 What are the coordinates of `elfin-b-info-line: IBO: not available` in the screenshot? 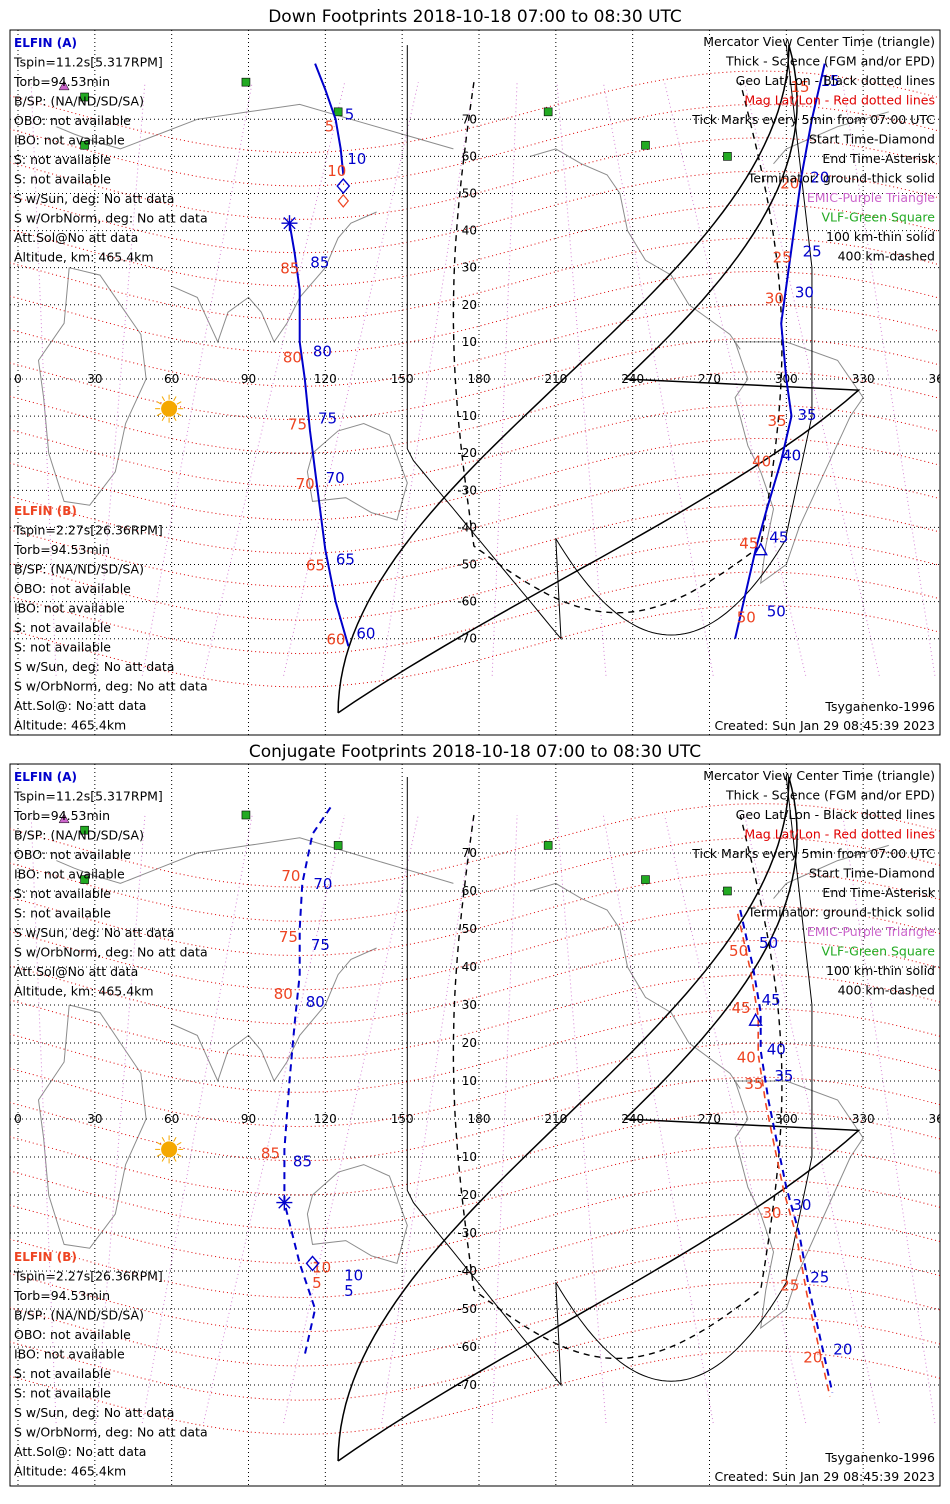 It's located at (69, 608).